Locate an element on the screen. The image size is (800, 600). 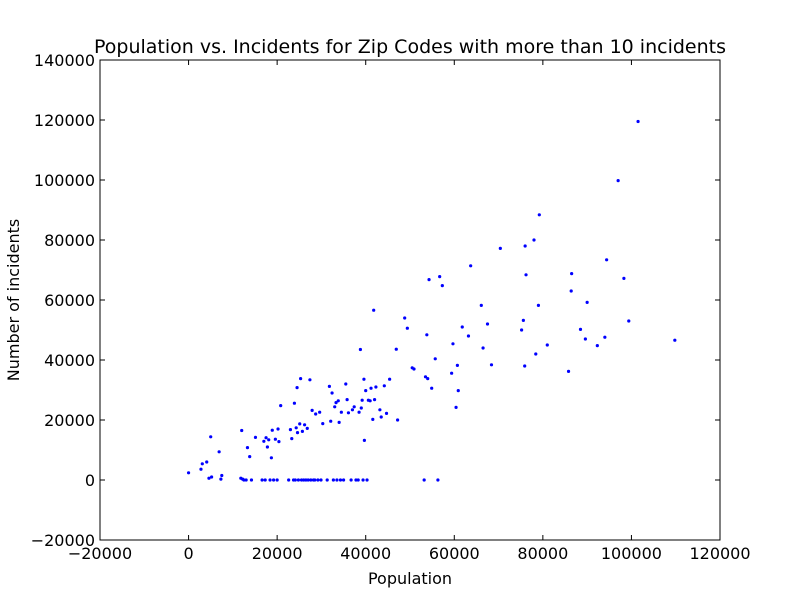
x-tick-label: 20000 is located at coordinates (277, 553).